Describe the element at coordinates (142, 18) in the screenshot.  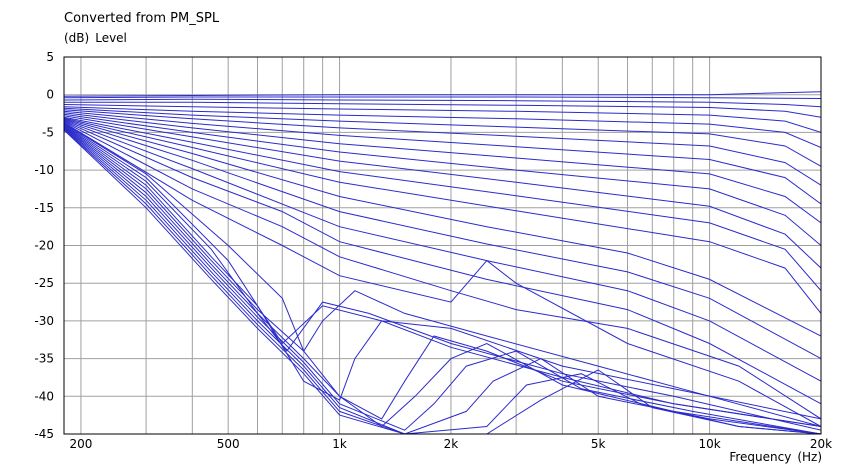
I see `chart-title: Converted from PM_SPL` at that location.